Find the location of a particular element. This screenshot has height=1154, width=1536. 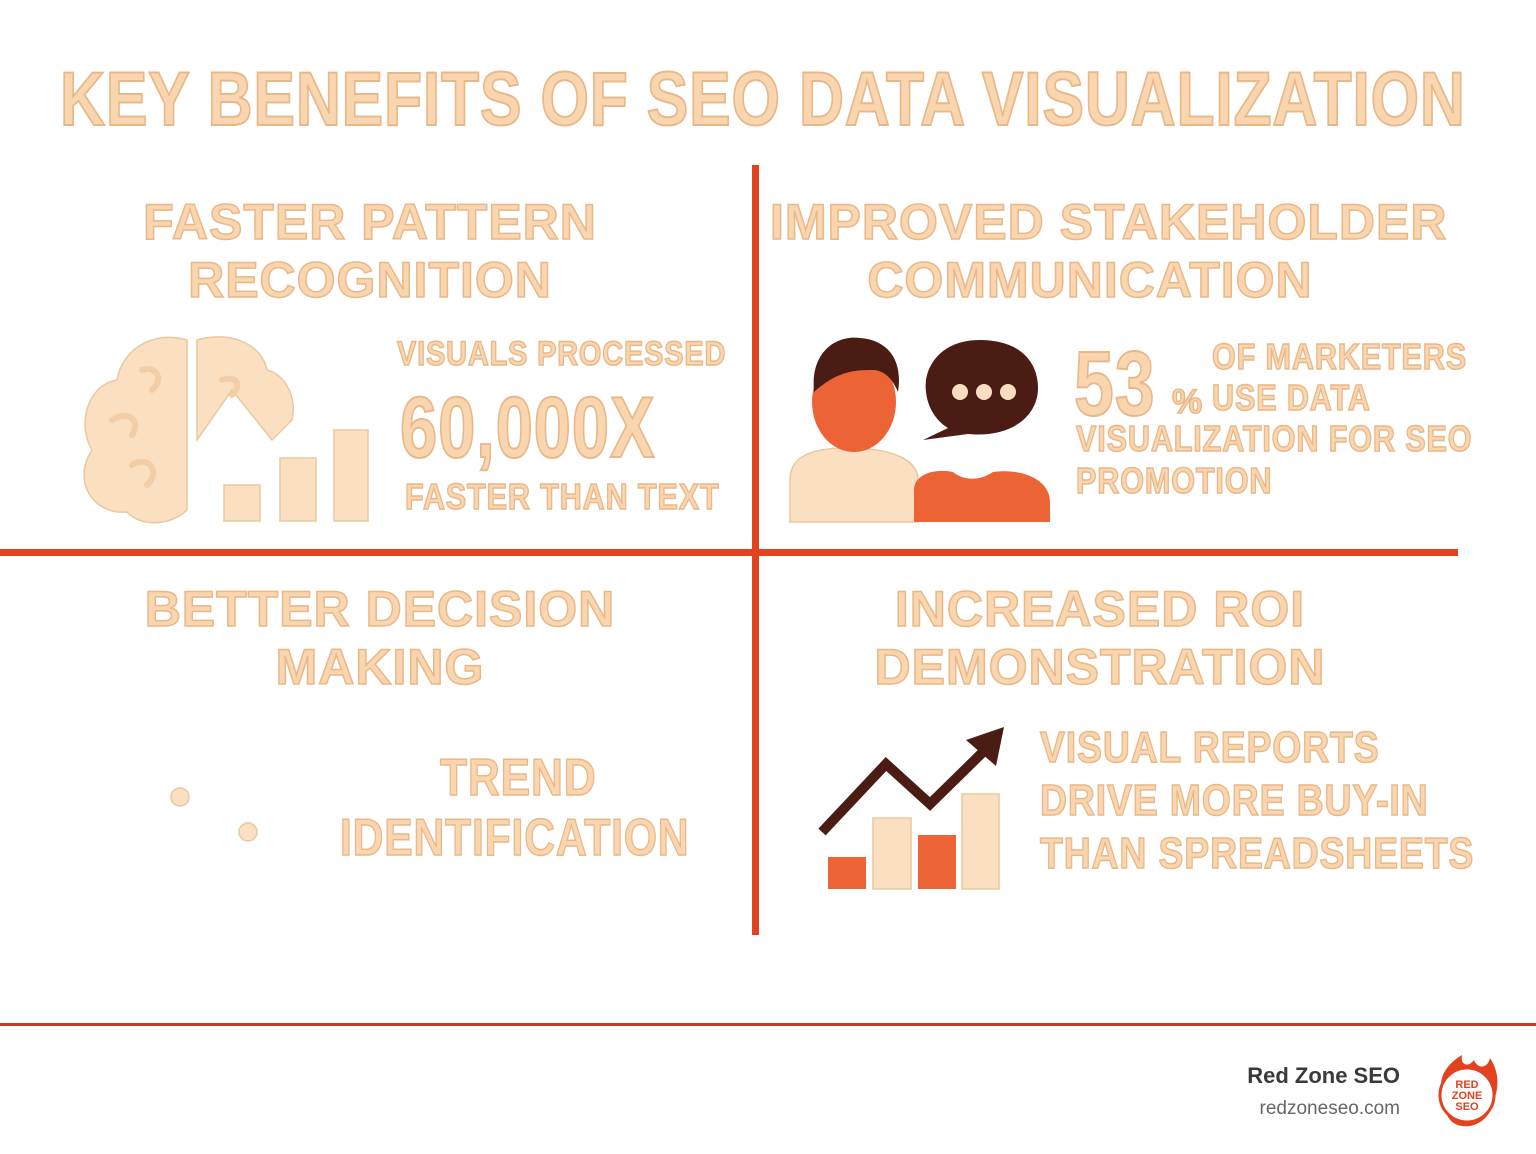

heading-line: FASTER PATTERN is located at coordinates (369, 222).